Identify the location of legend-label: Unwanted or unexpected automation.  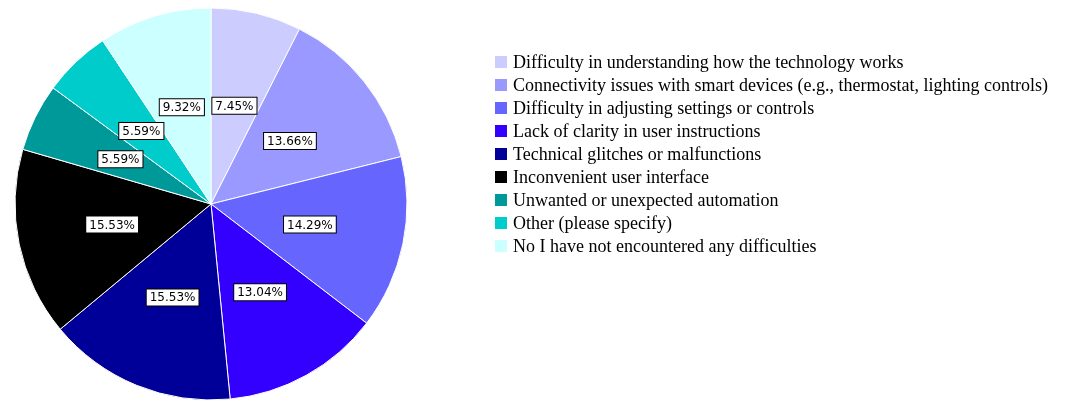
(646, 200).